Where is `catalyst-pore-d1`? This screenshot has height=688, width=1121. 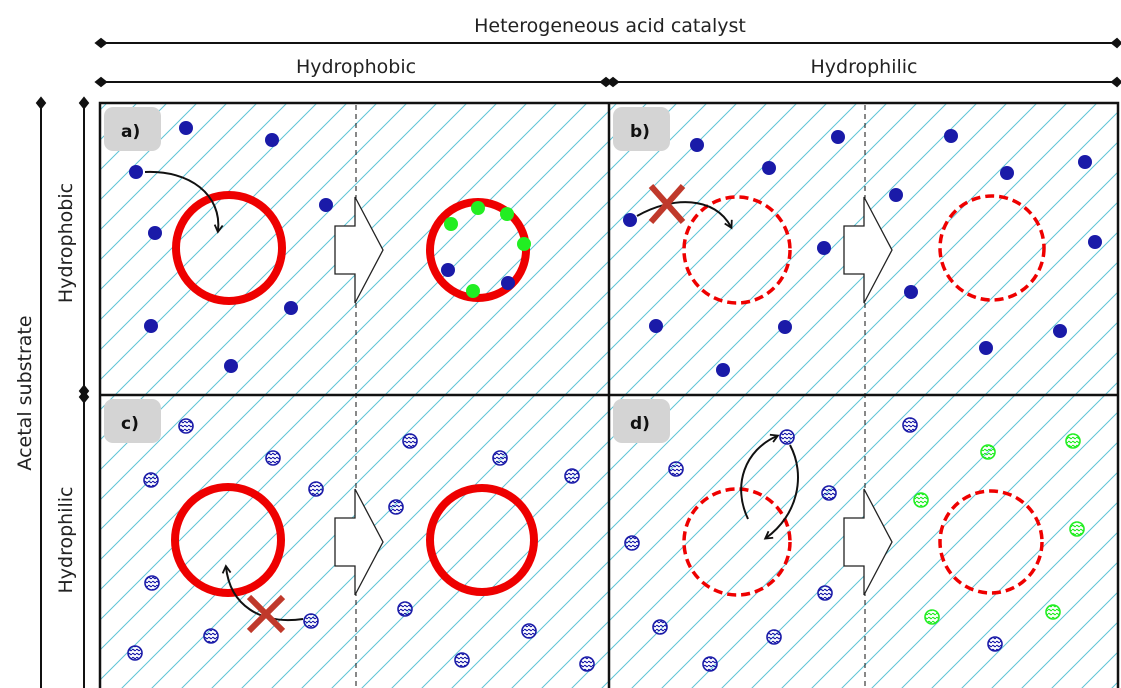
catalyst-pore-d1 is located at coordinates (737, 542).